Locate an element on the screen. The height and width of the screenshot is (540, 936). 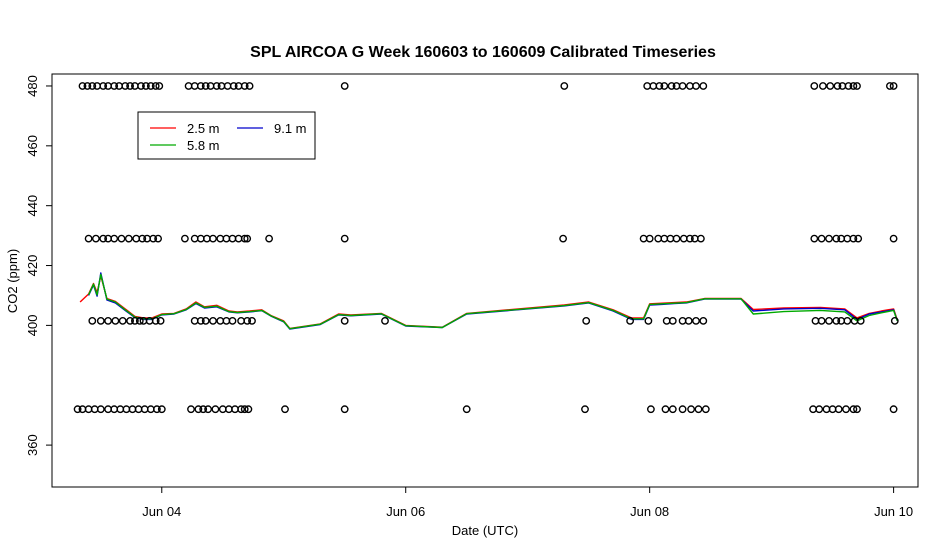
legend-label: 9.1 m is located at coordinates (290, 128).